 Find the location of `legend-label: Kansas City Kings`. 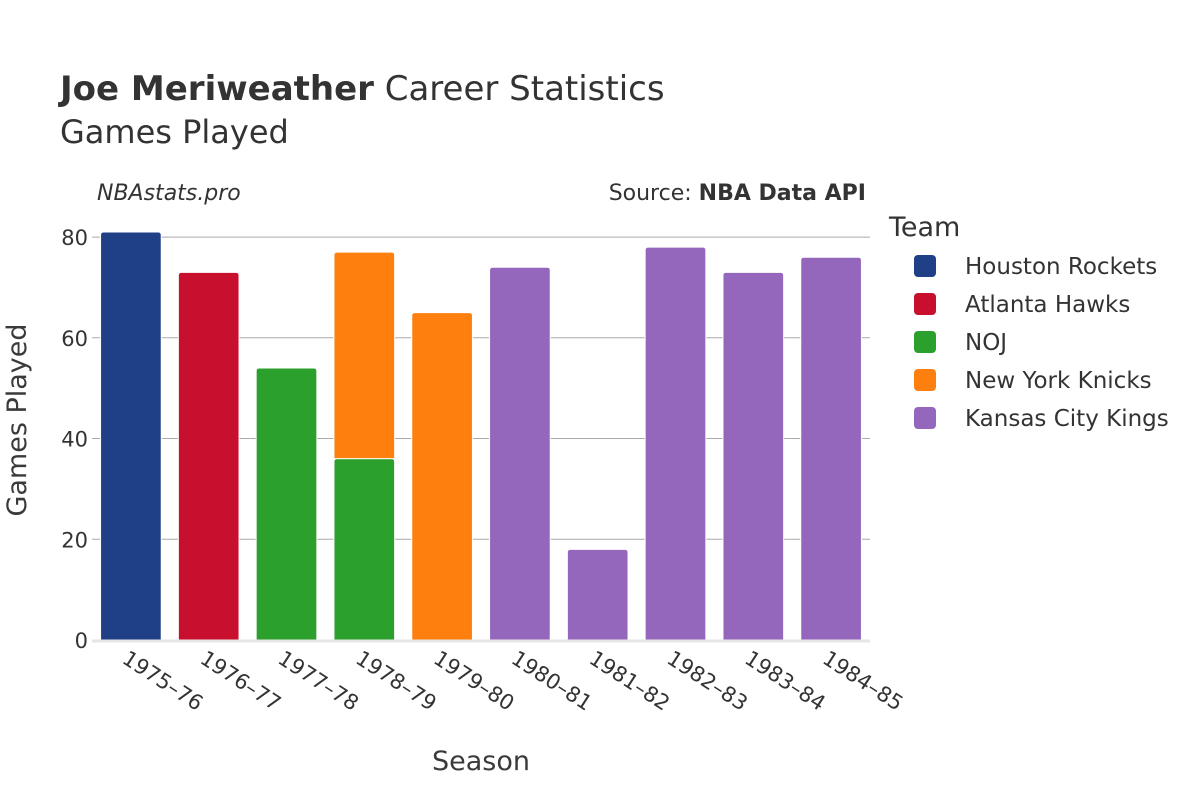

legend-label: Kansas City Kings is located at coordinates (1067, 419).